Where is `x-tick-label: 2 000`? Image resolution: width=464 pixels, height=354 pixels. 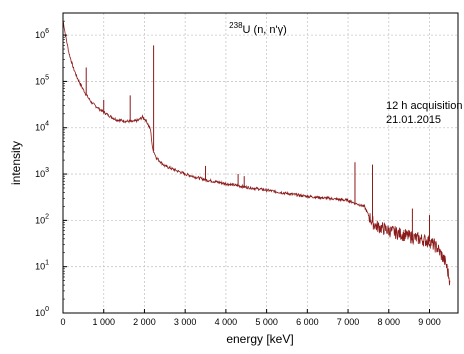
x-tick-label: 2 000 is located at coordinates (144, 322).